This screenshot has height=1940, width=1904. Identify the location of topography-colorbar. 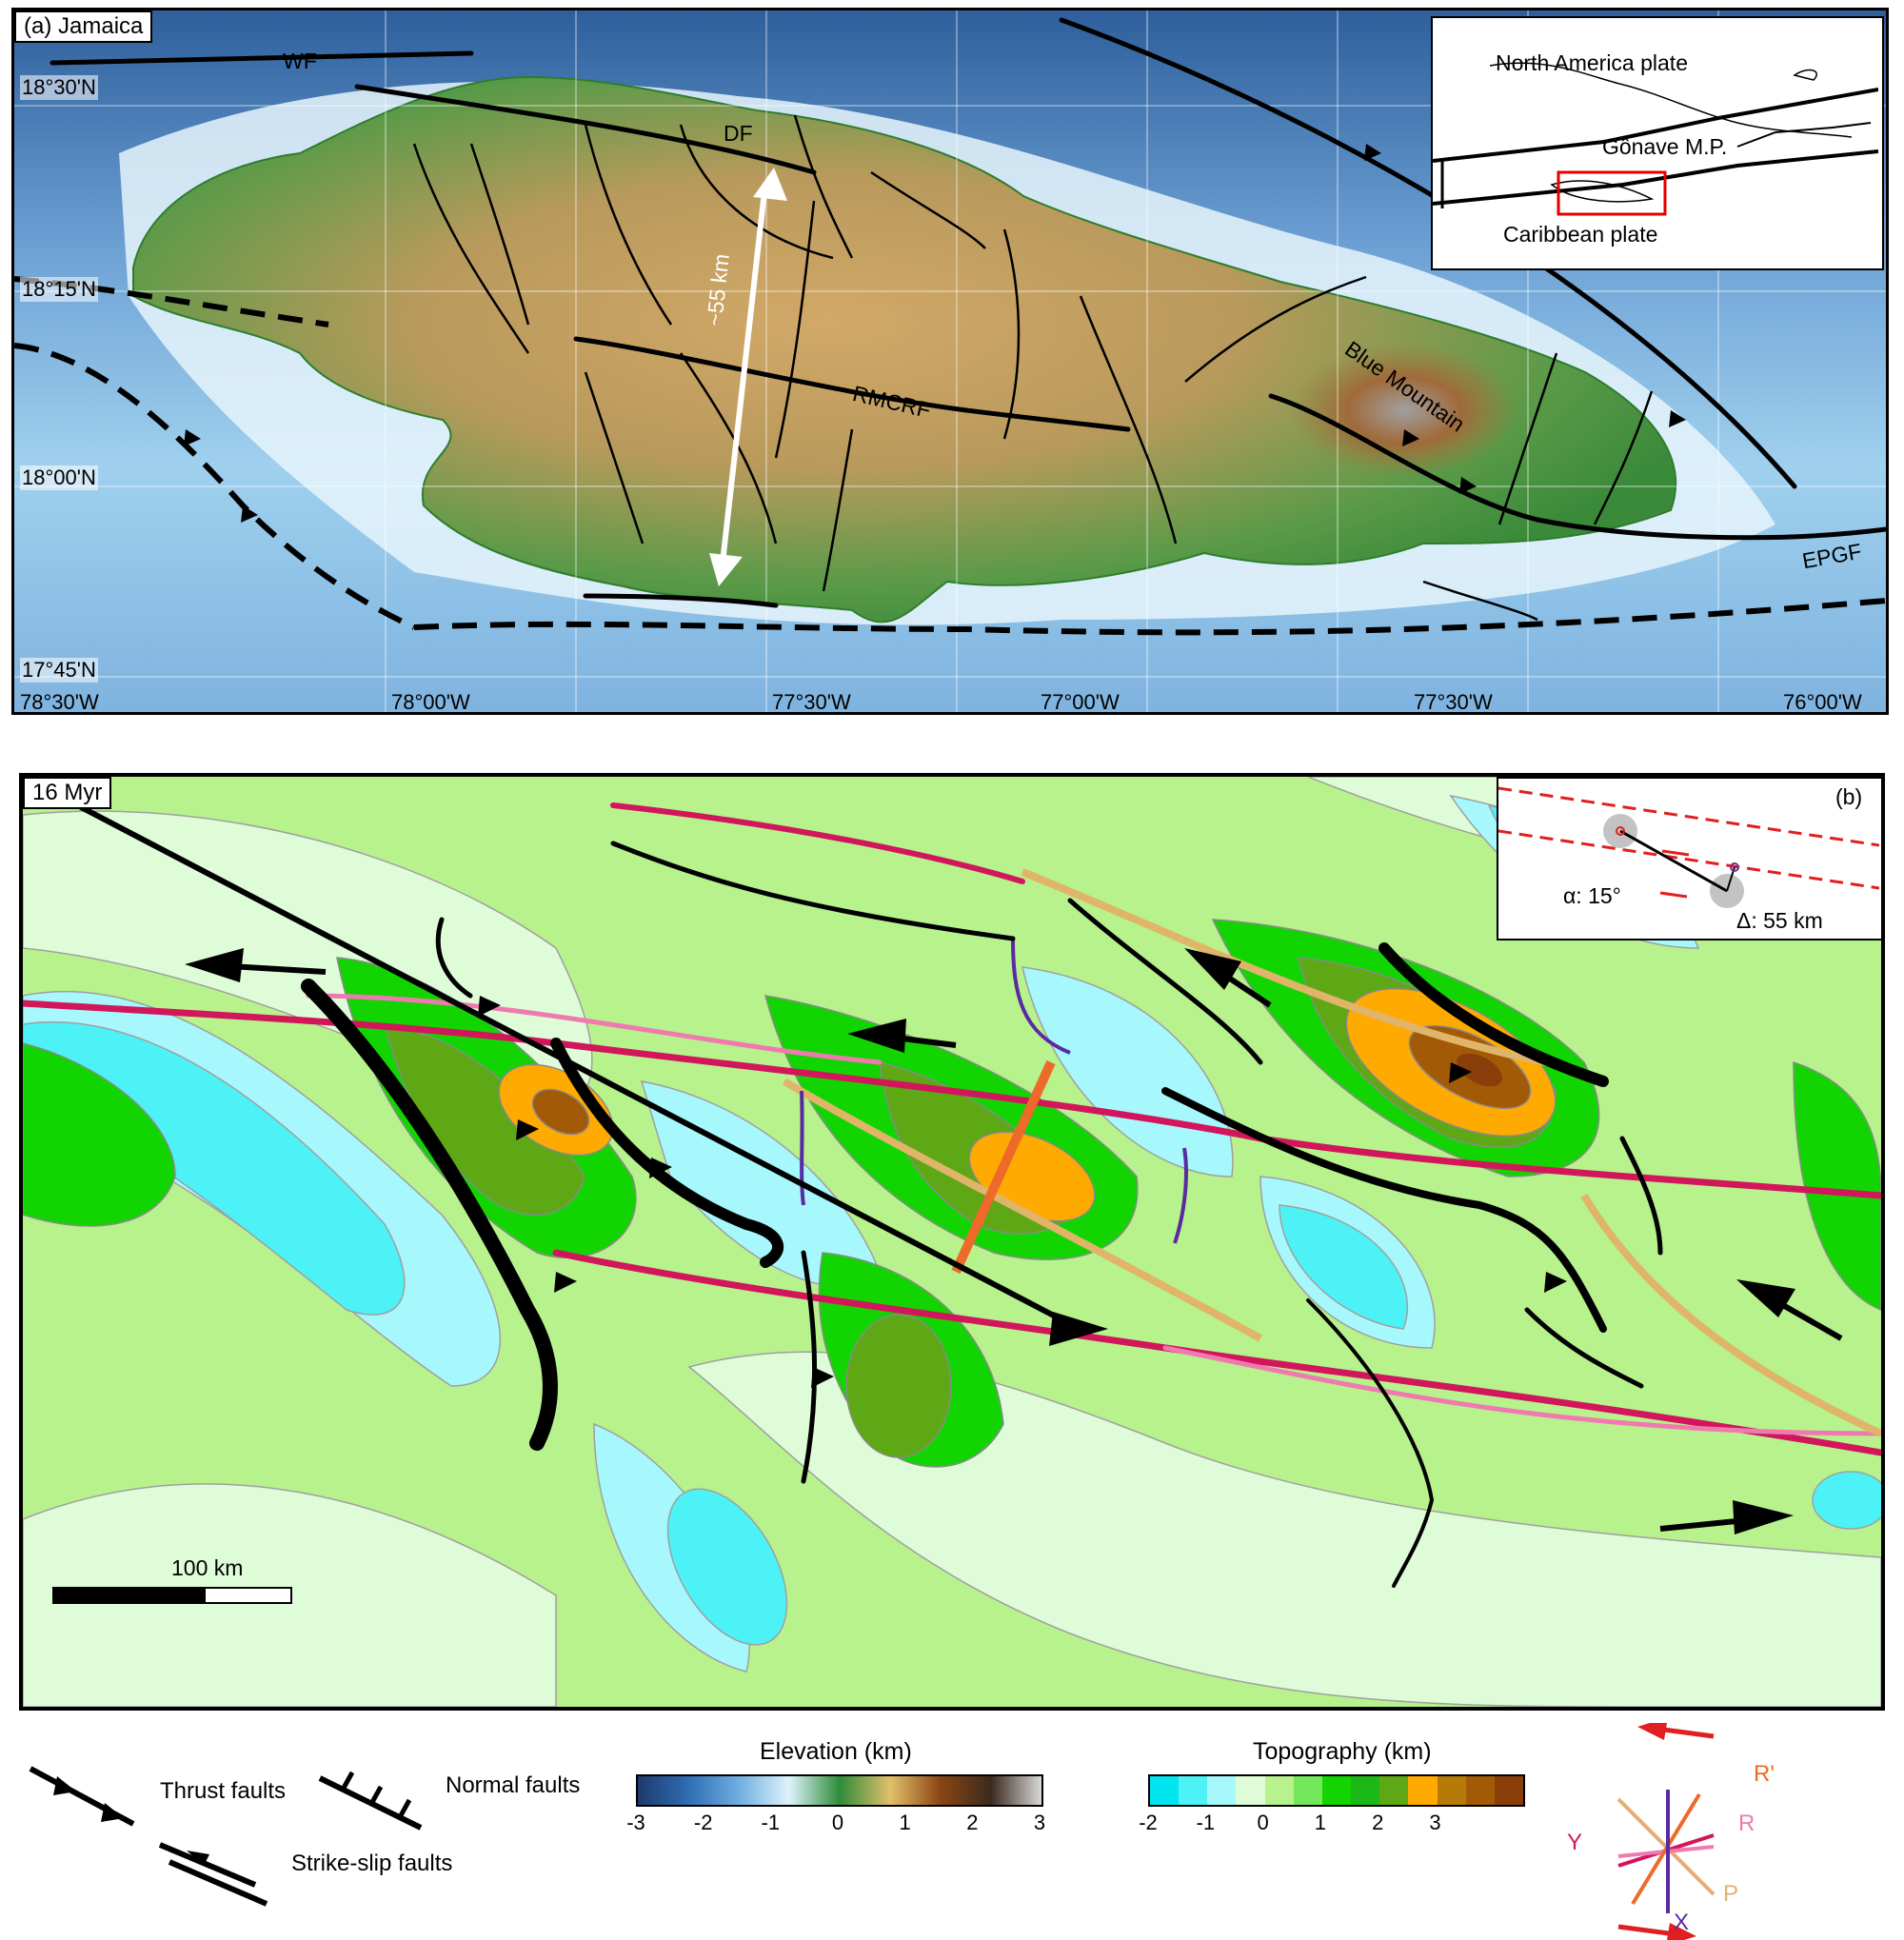
(1336, 1791).